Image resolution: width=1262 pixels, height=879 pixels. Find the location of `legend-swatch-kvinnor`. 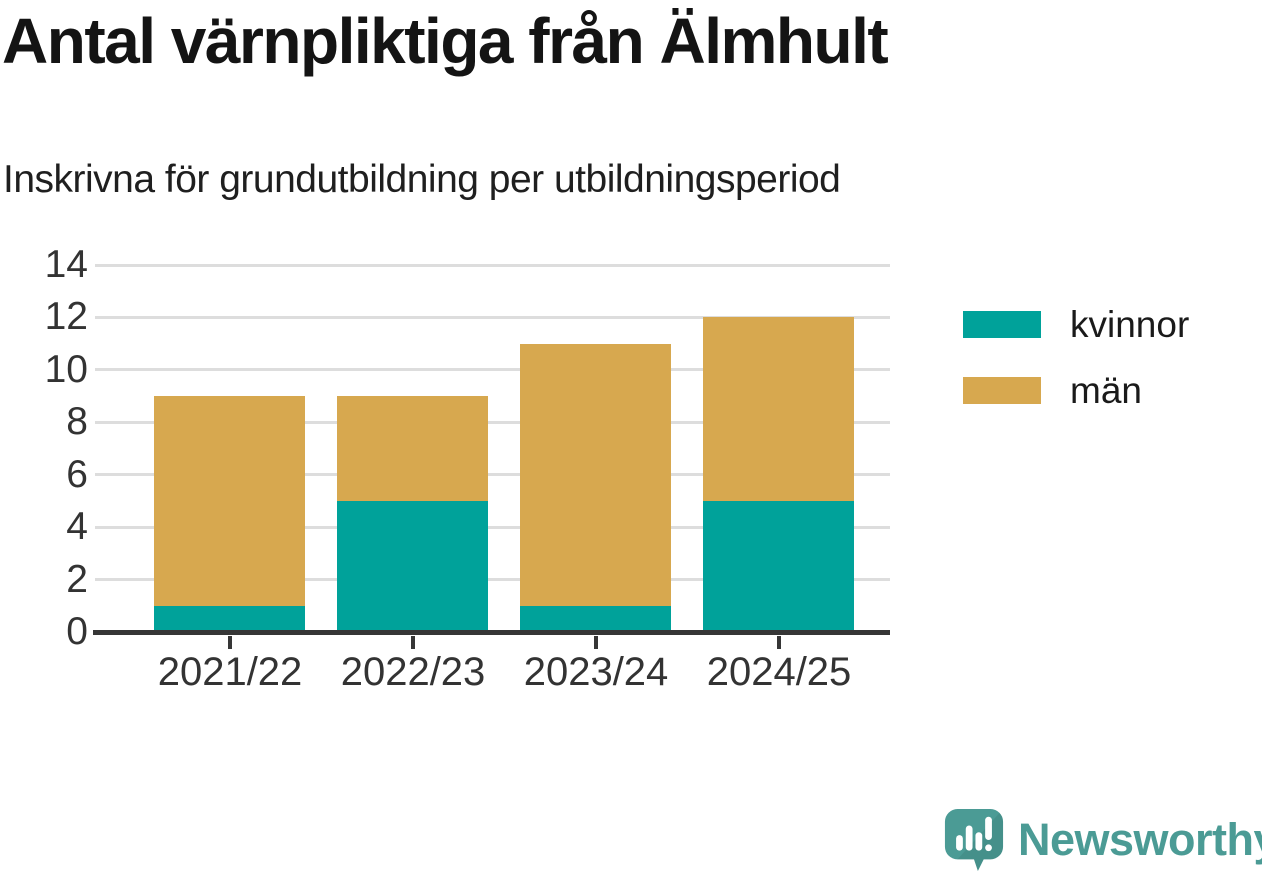

legend-swatch-kvinnor is located at coordinates (1002, 324).